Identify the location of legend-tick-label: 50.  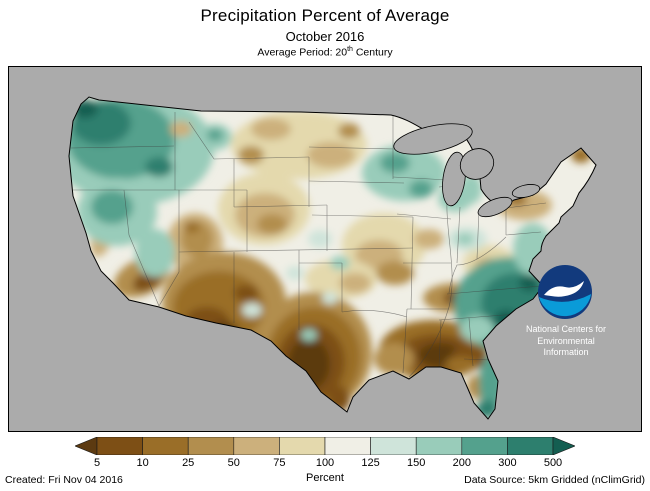
(233, 463).